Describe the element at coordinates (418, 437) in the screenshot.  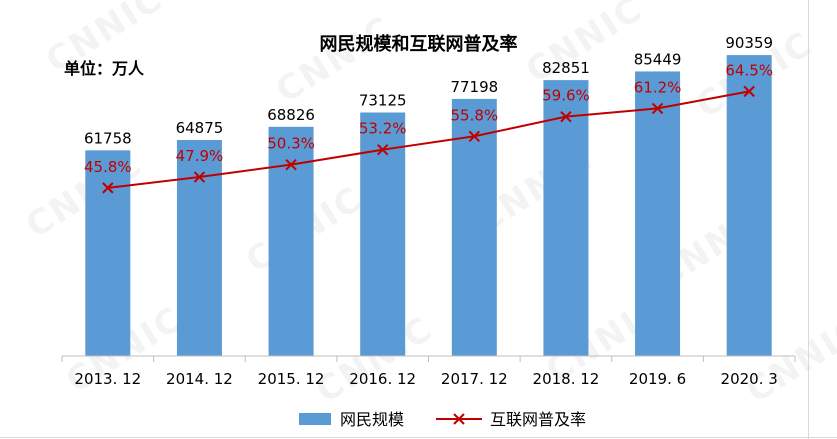
I see `frame-bottom-edge` at that location.